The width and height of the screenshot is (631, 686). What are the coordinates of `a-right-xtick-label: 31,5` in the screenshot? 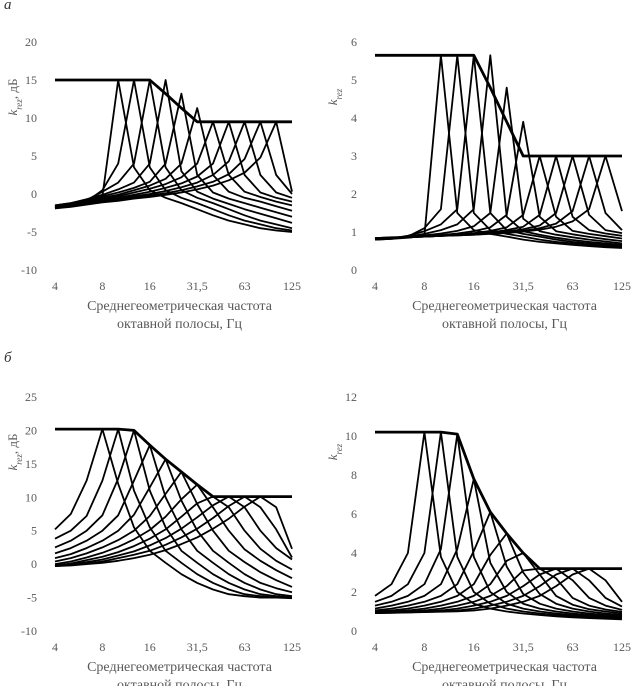 It's located at (523, 286).